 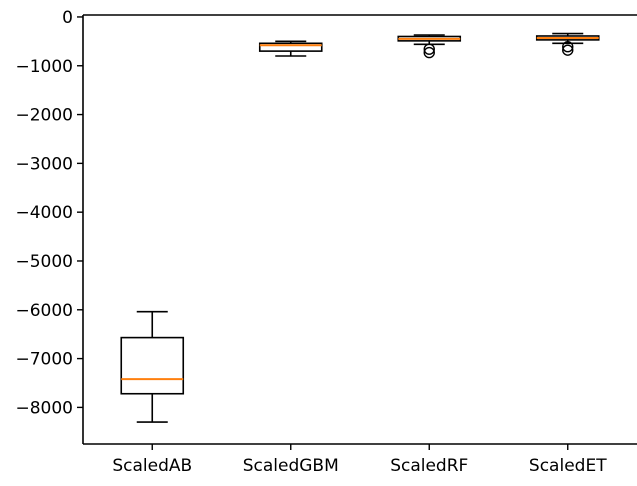 I want to click on box-scaledab, so click(x=152, y=366).